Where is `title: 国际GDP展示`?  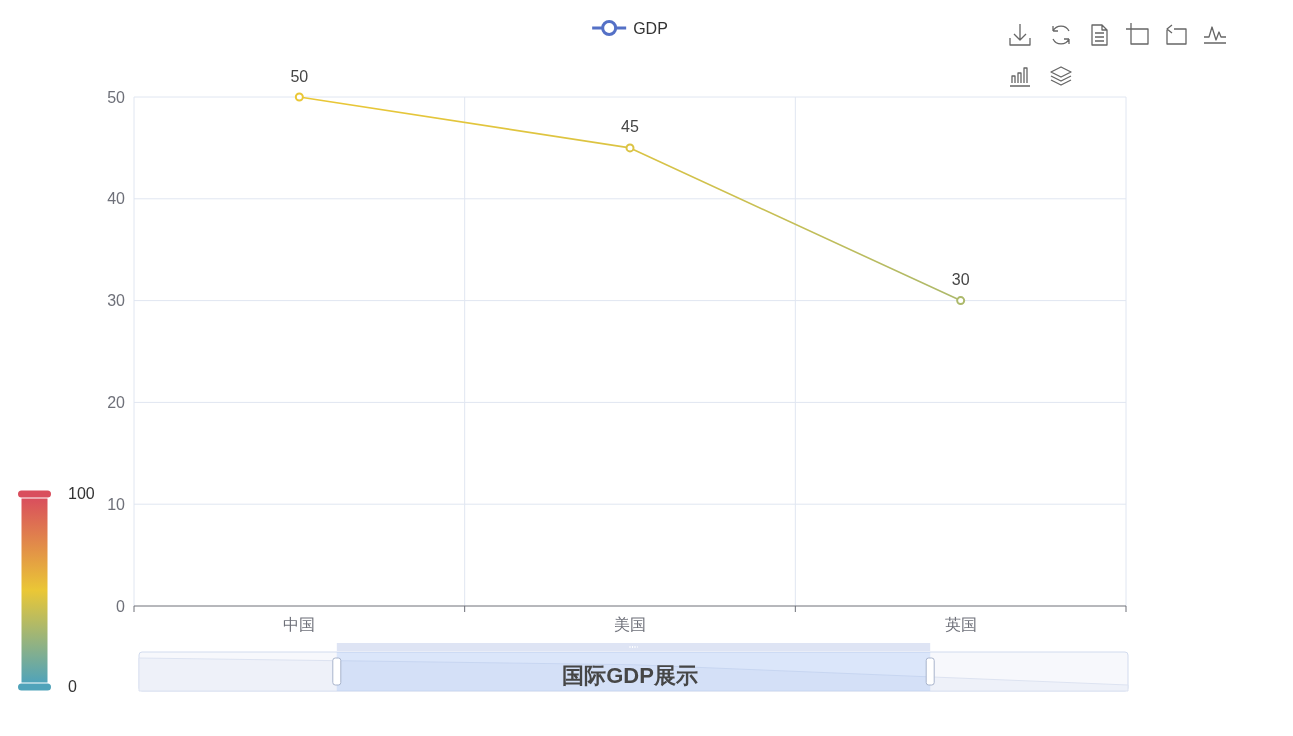
title: 国际GDP展示 is located at coordinates (630, 675).